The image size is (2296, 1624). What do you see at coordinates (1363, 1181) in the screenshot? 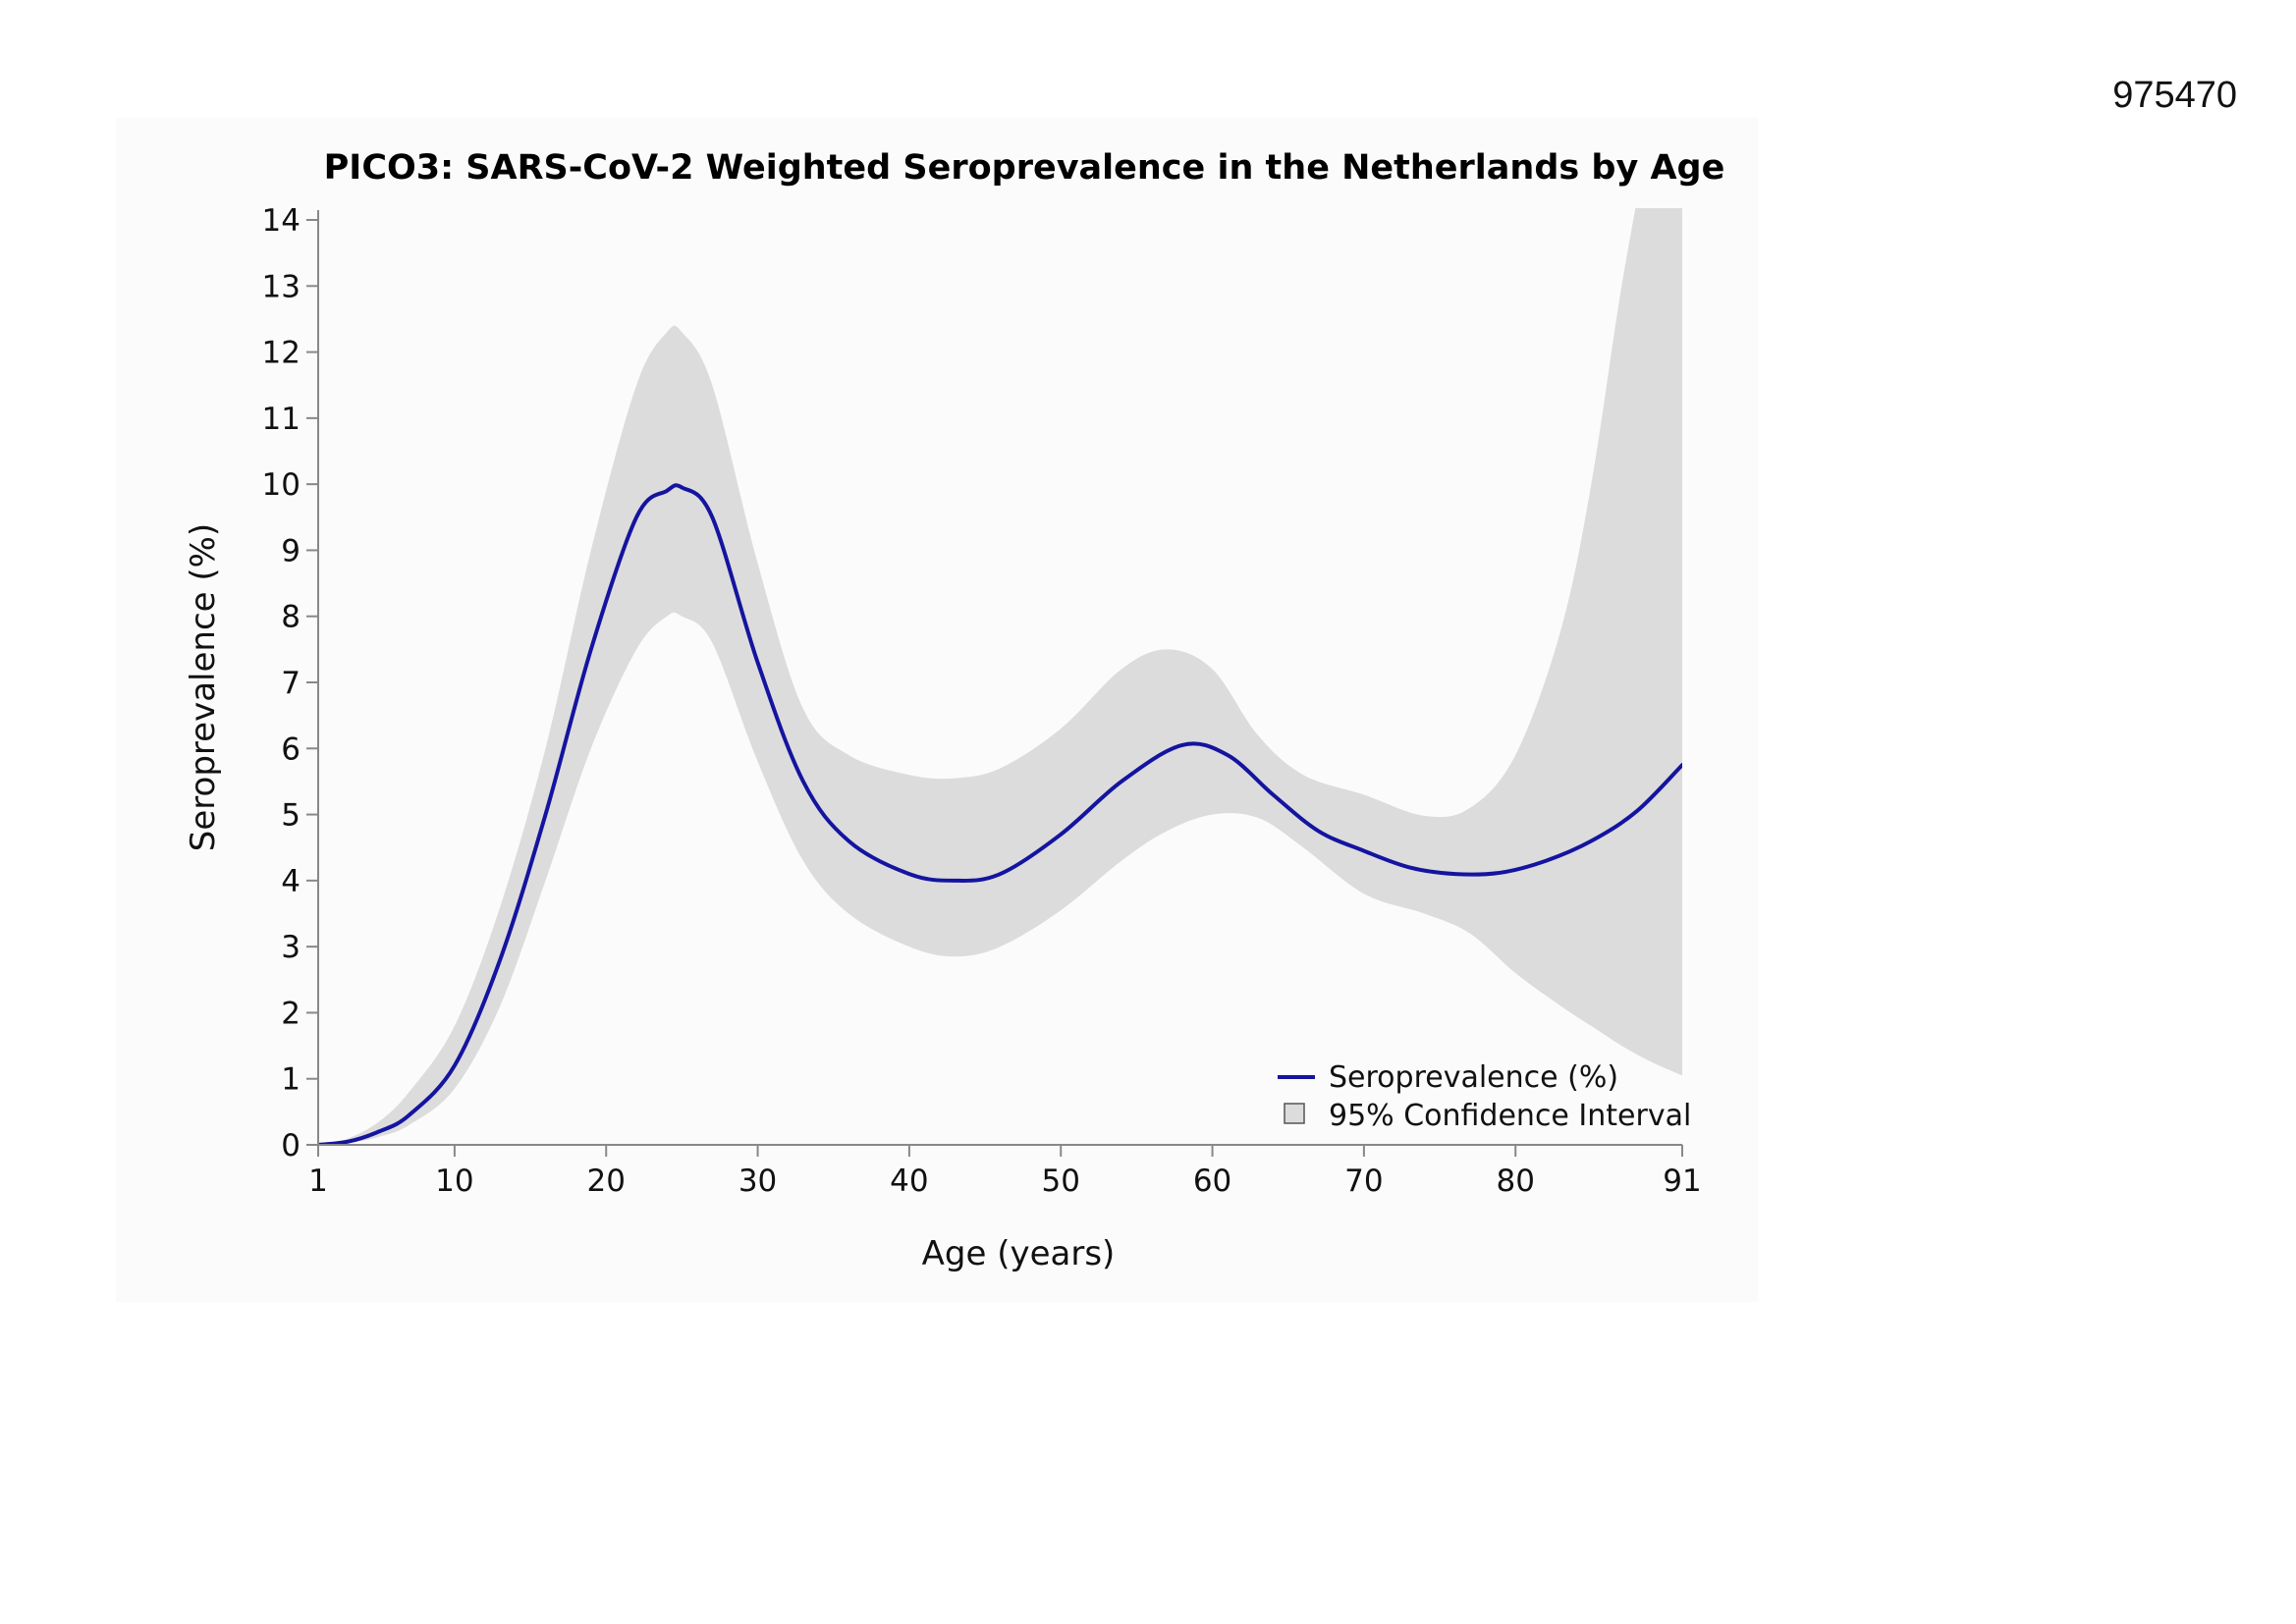
I see `x-tick-label: 70` at bounding box center [1363, 1181].